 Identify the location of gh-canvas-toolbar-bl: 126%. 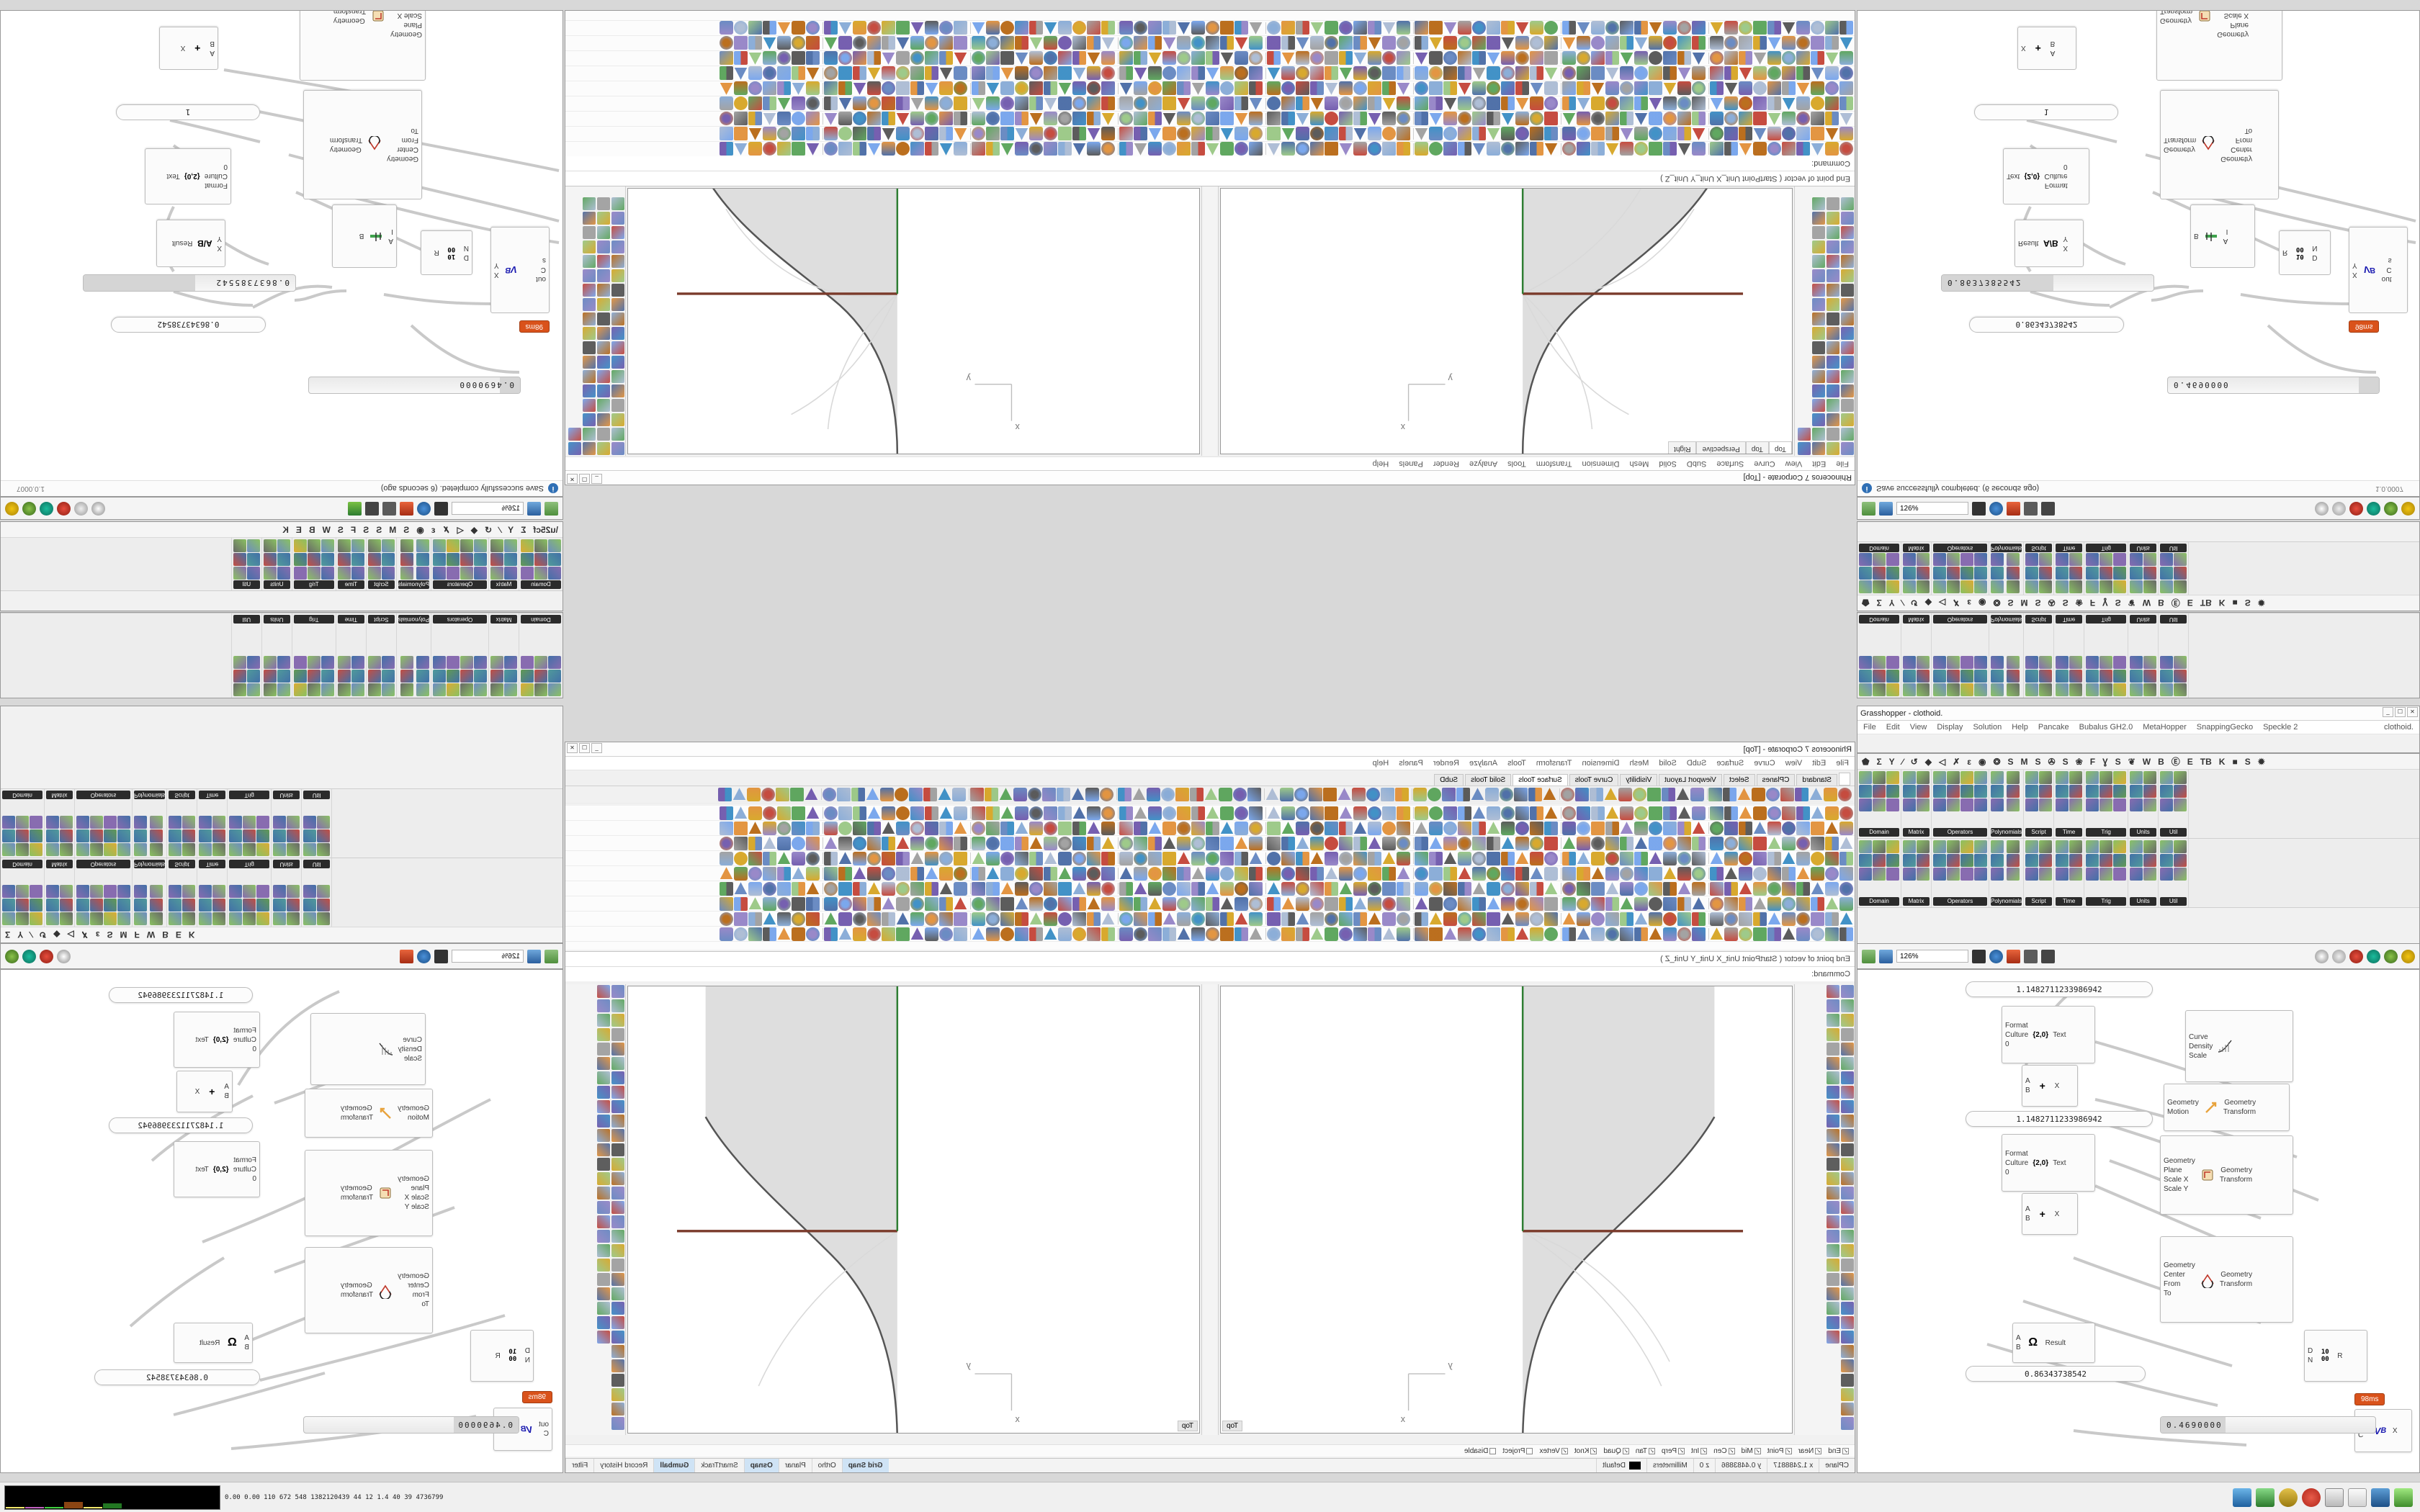
(281, 956).